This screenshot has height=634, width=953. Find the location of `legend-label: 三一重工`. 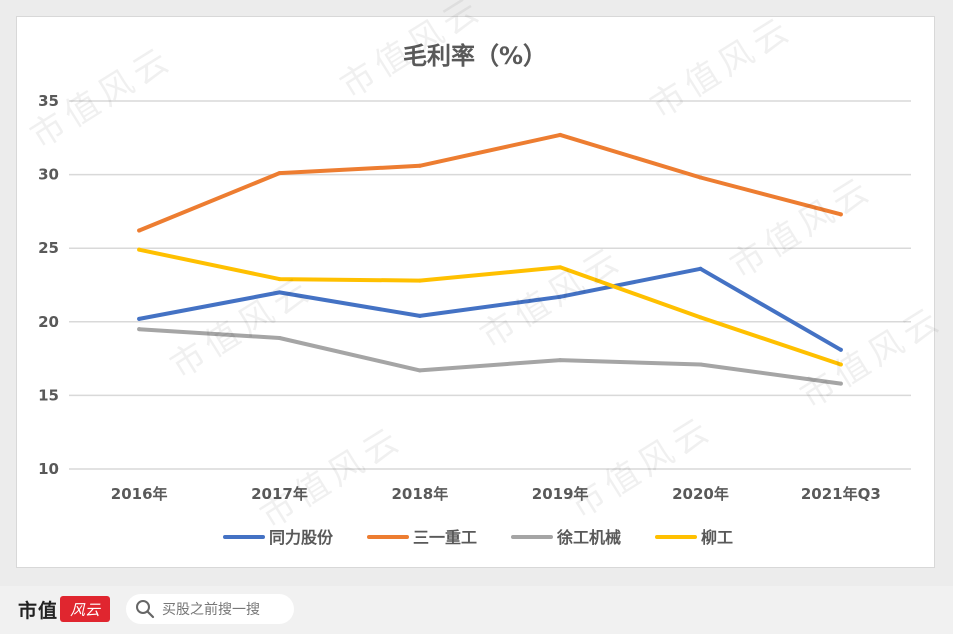

legend-label: 三一重工 is located at coordinates (445, 537).